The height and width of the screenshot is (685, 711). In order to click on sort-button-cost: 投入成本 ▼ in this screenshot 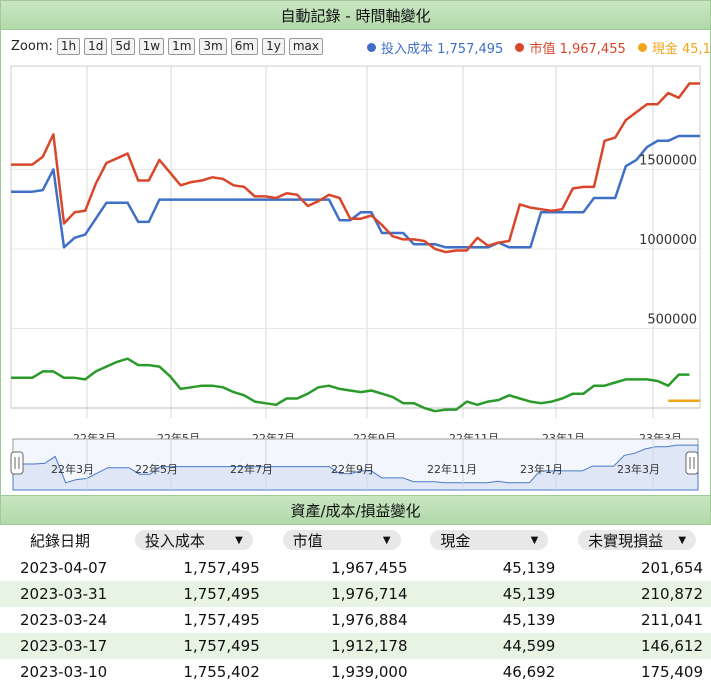, I will do `click(193, 540)`.